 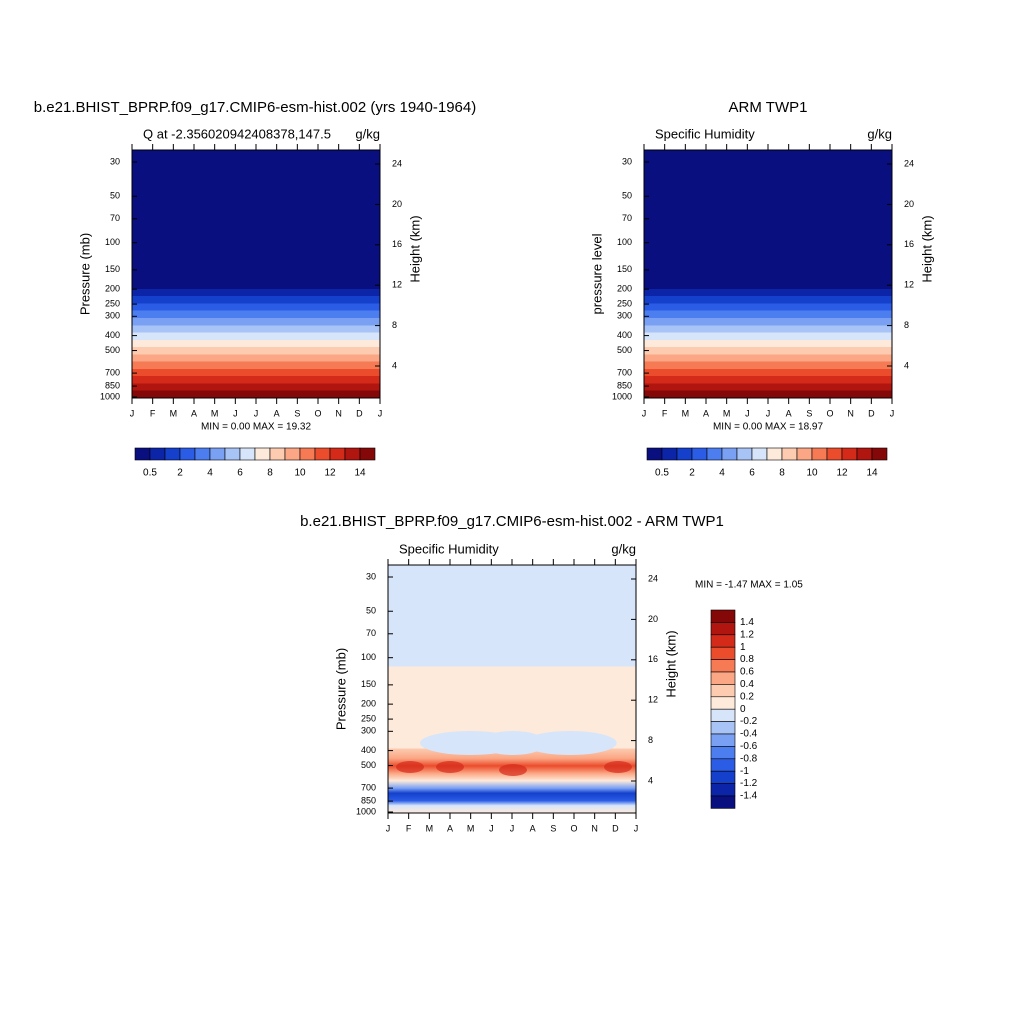 I want to click on colorbar-label: 10, so click(x=300, y=473).